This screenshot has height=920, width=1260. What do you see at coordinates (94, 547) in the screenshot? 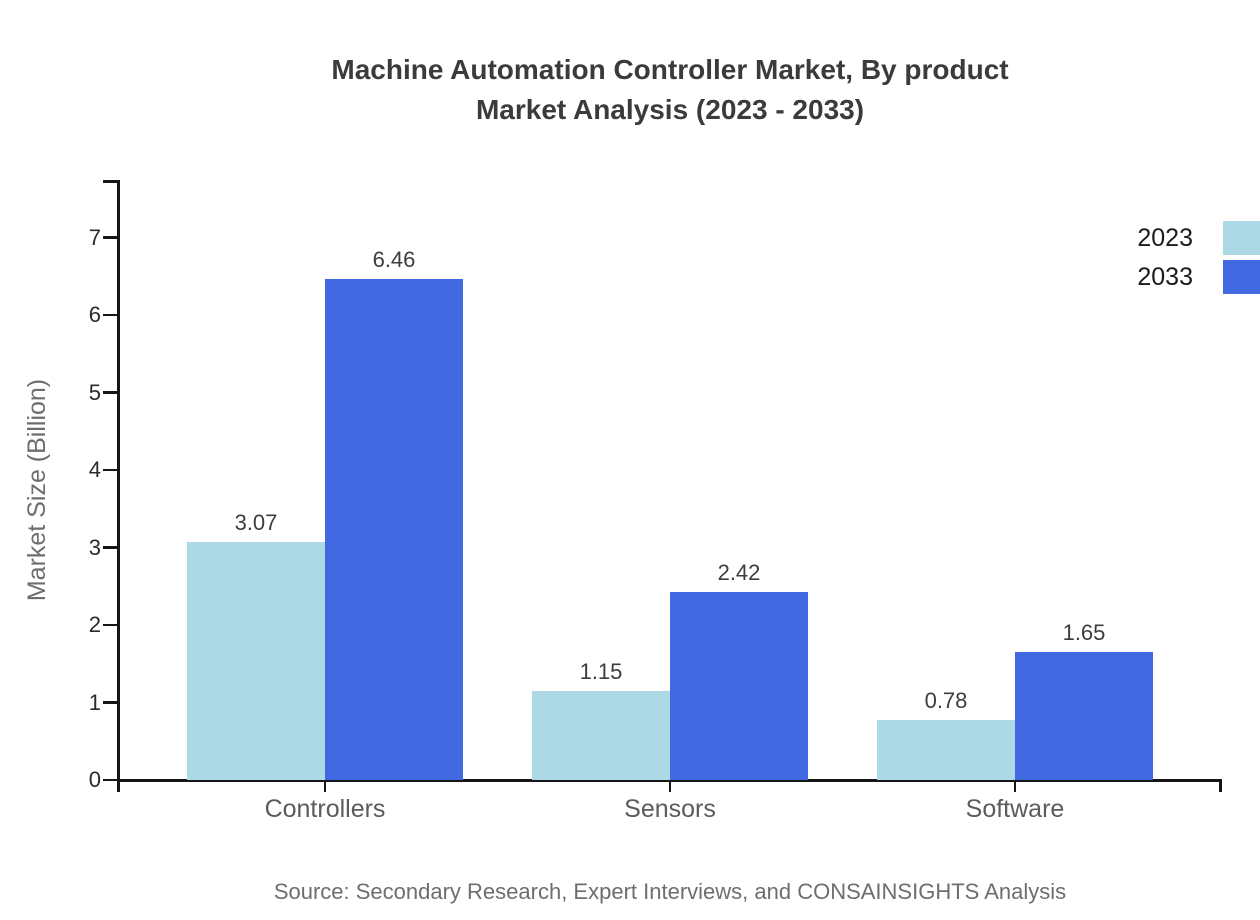
I see `y-tick-label: 3` at bounding box center [94, 547].